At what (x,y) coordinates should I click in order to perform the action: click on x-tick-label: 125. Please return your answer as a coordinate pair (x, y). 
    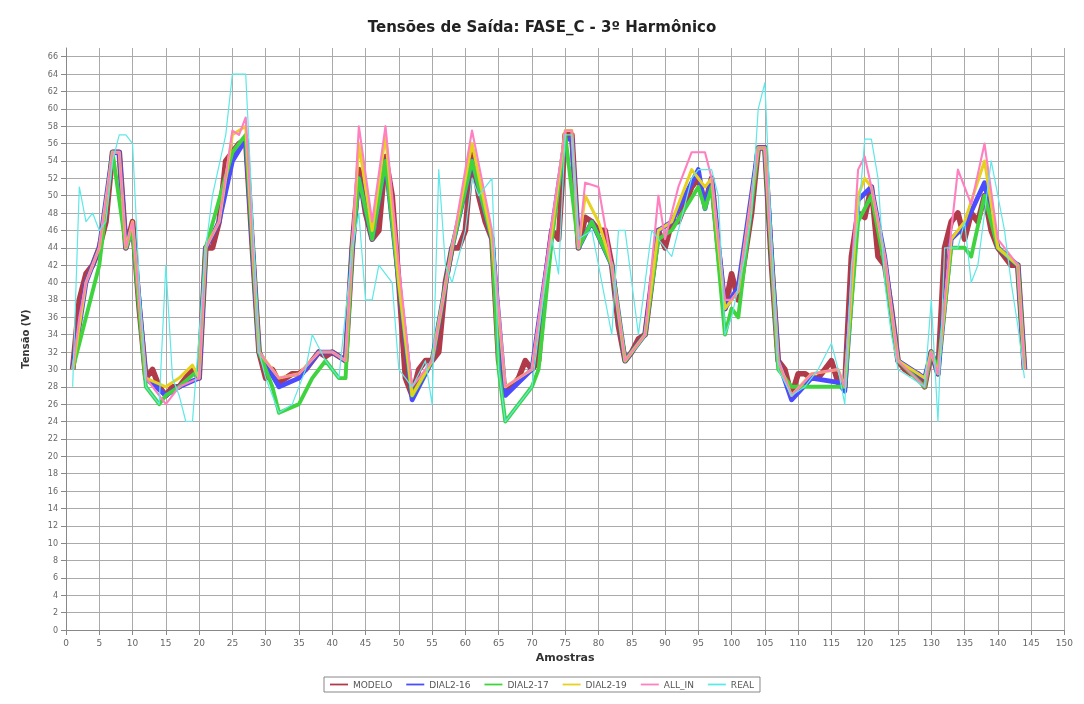
    Looking at the image, I should click on (898, 642).